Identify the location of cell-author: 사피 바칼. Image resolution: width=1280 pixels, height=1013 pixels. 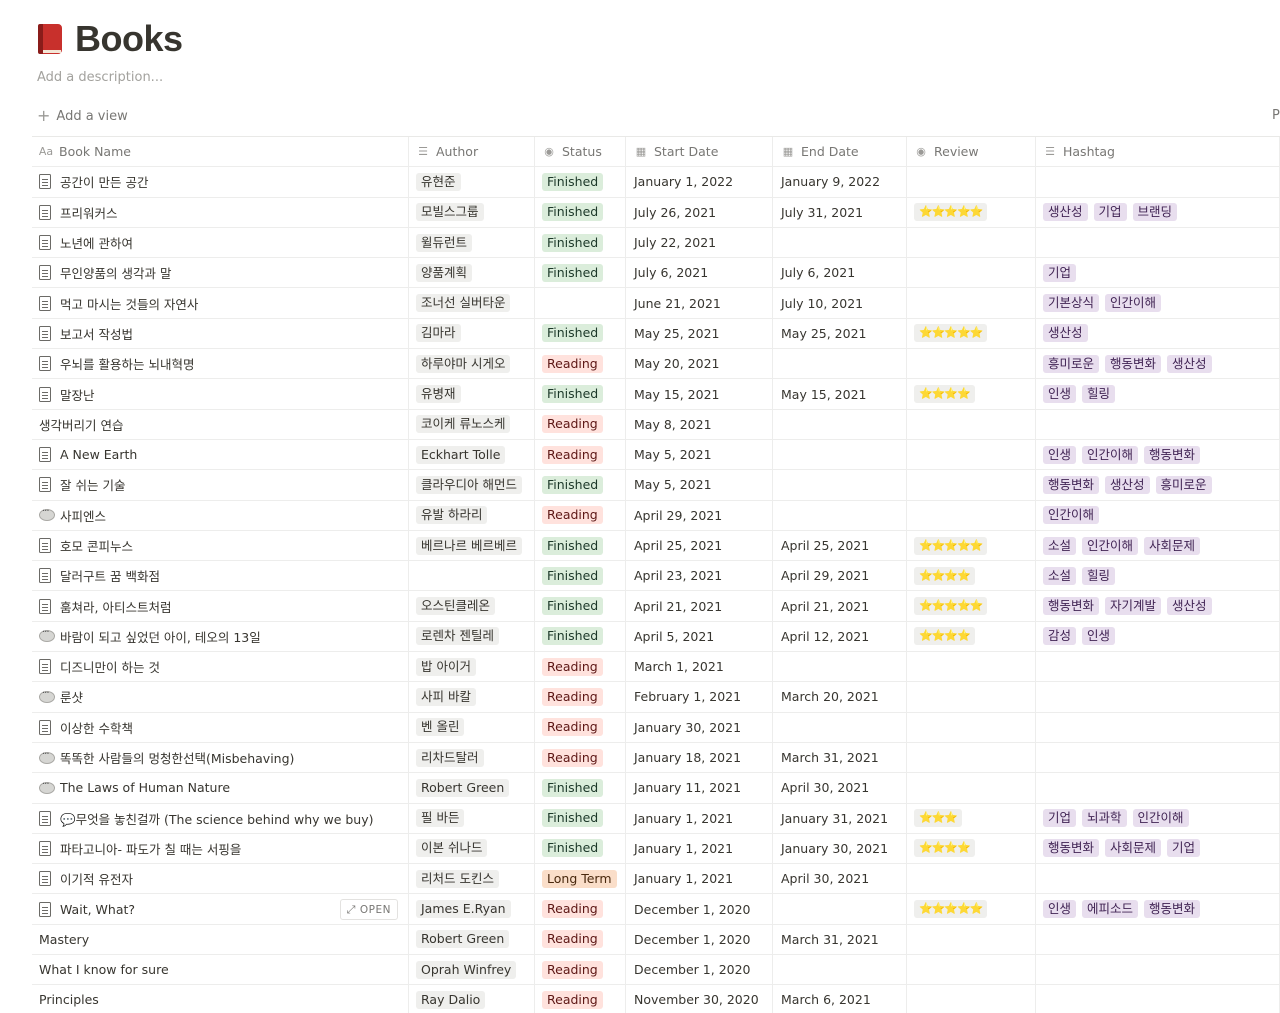
(472, 697).